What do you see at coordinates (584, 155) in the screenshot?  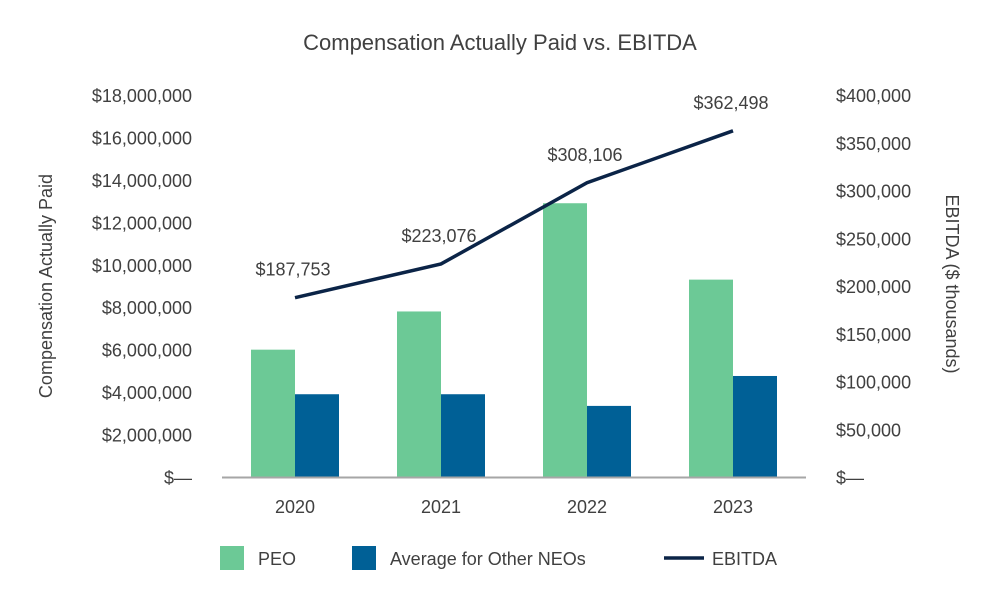 I see `ebitda-data-label: $308,106` at bounding box center [584, 155].